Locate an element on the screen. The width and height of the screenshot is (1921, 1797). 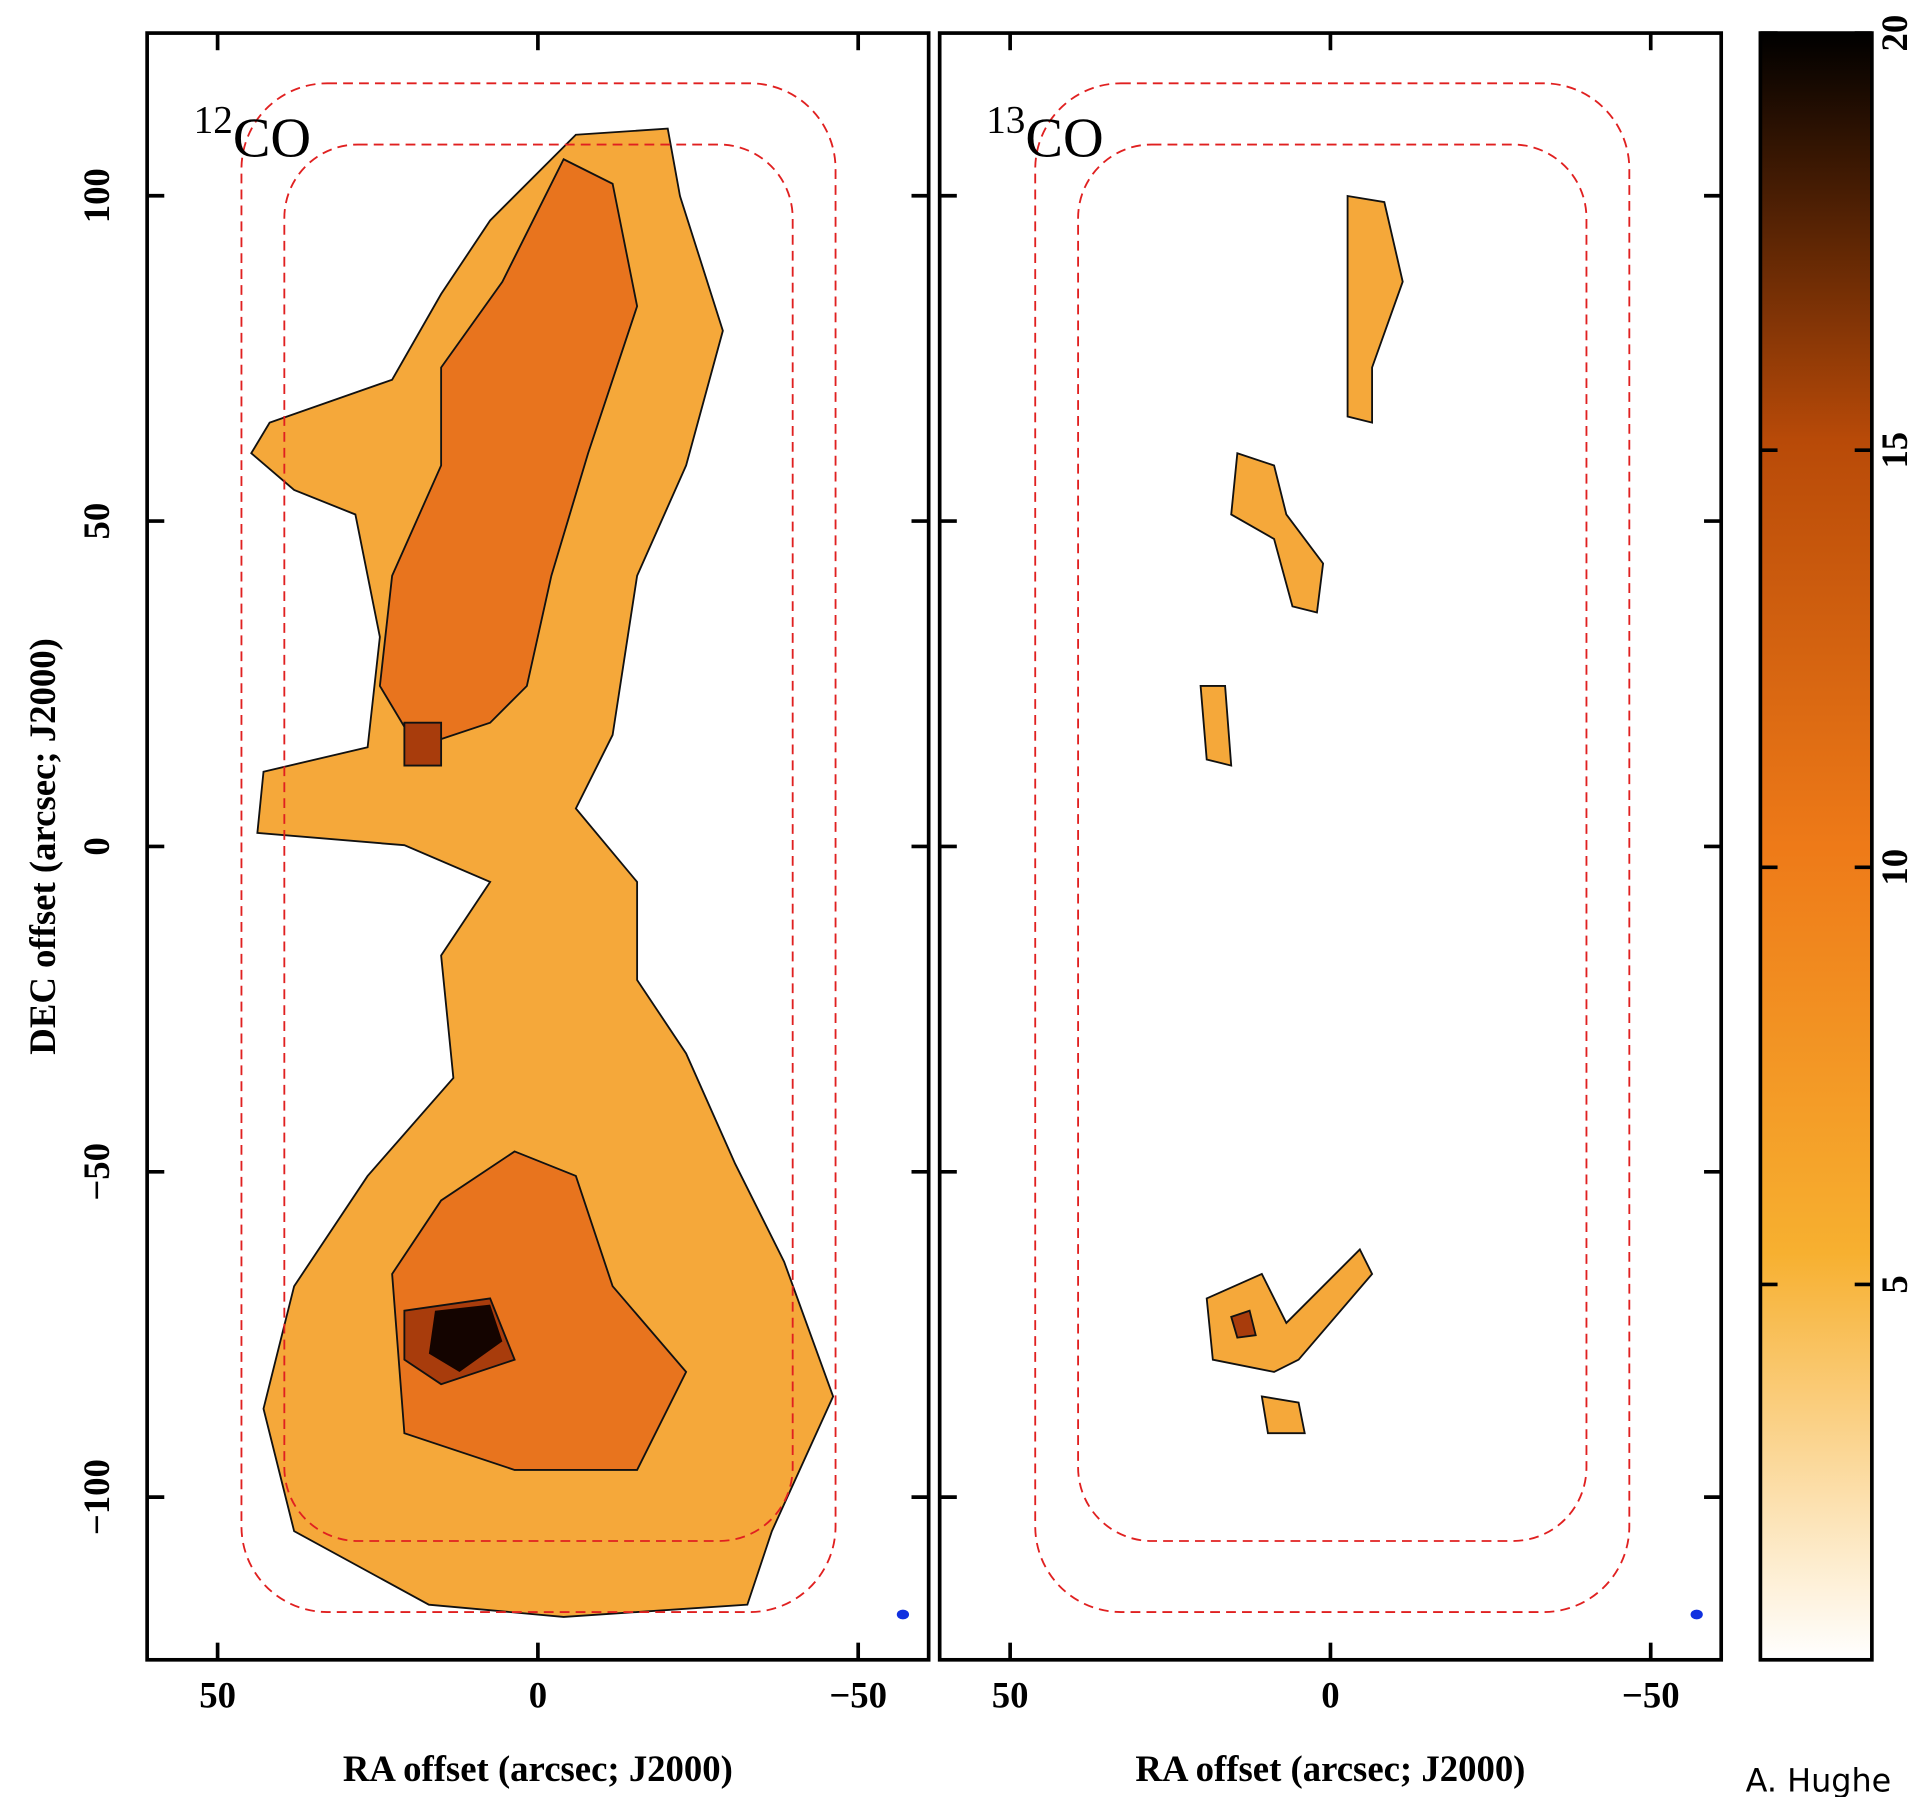
colorbar-frame is located at coordinates (1816, 846).